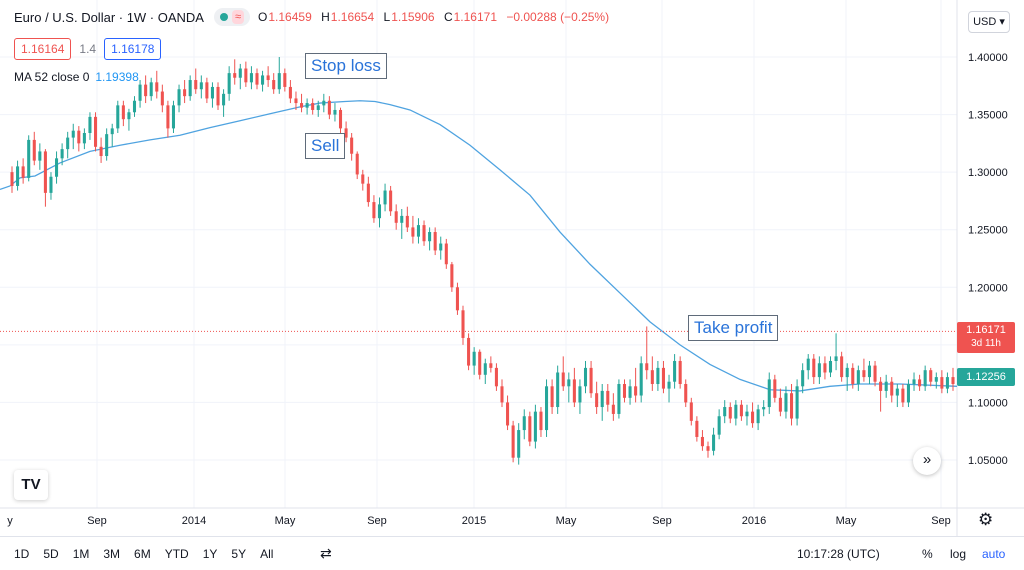 The width and height of the screenshot is (1024, 570). What do you see at coordinates (142, 554) in the screenshot?
I see `range-button-6m: 6M` at bounding box center [142, 554].